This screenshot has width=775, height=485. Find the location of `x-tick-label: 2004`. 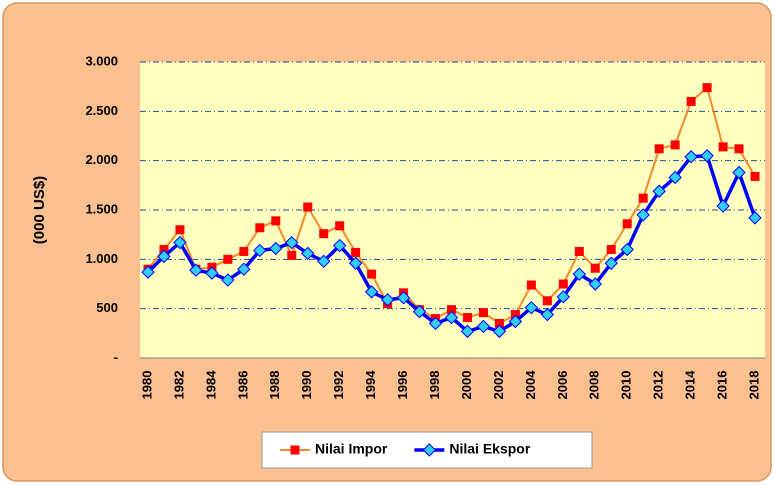

x-tick-label: 2004 is located at coordinates (530, 385).